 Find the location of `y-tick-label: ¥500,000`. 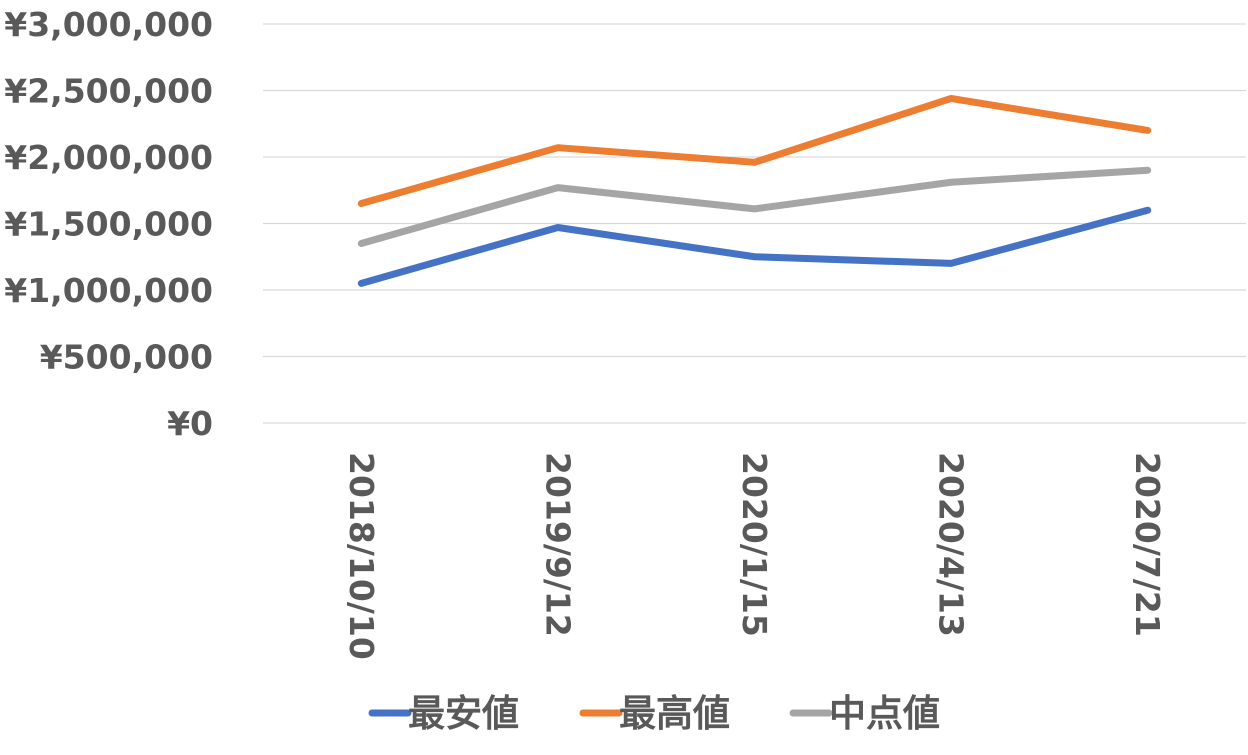

y-tick-label: ¥500,000 is located at coordinates (126, 357).